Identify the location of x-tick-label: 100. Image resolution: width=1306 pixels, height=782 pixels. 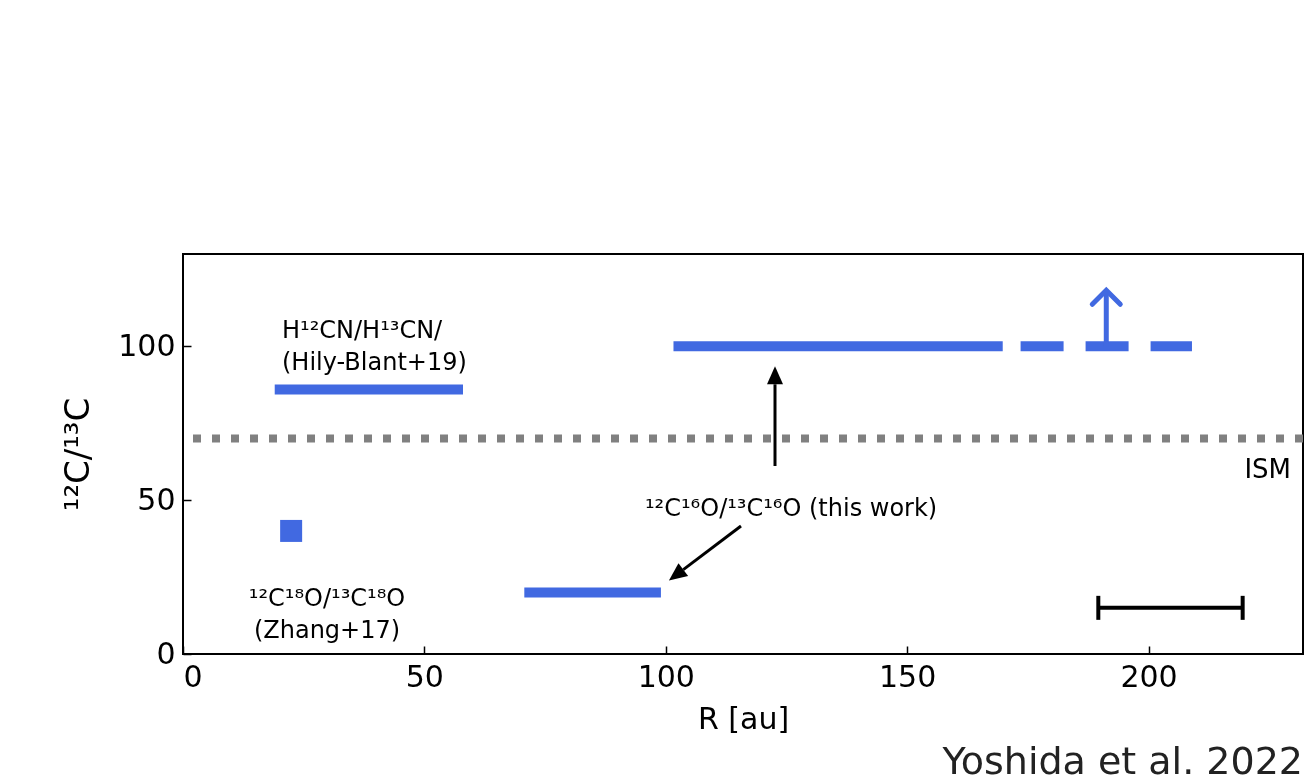
(666, 676).